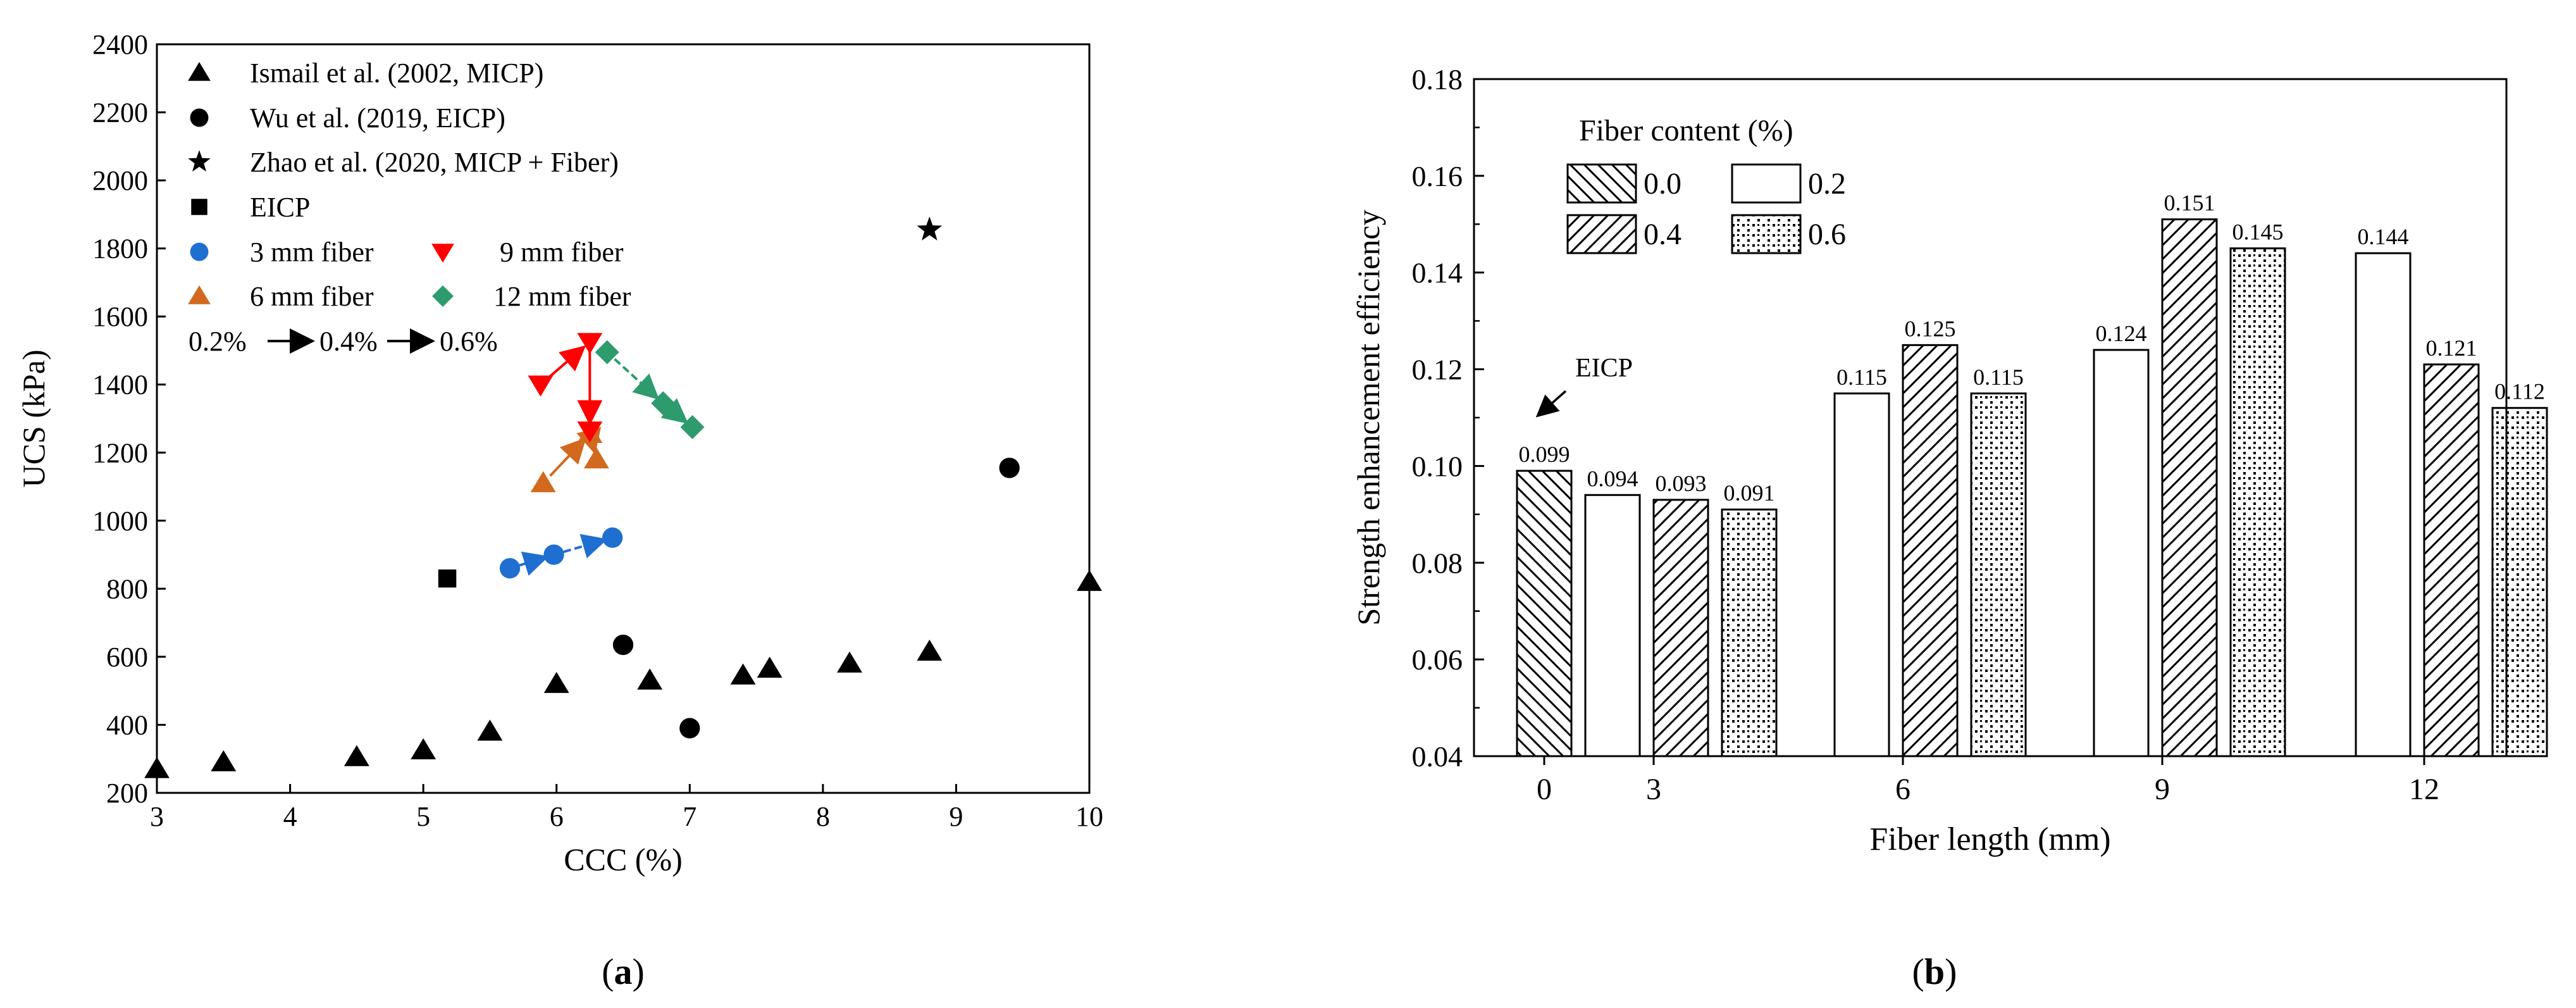 The image size is (2576, 1008). I want to click on arrow-legend-label: 0.2%, so click(218, 341).